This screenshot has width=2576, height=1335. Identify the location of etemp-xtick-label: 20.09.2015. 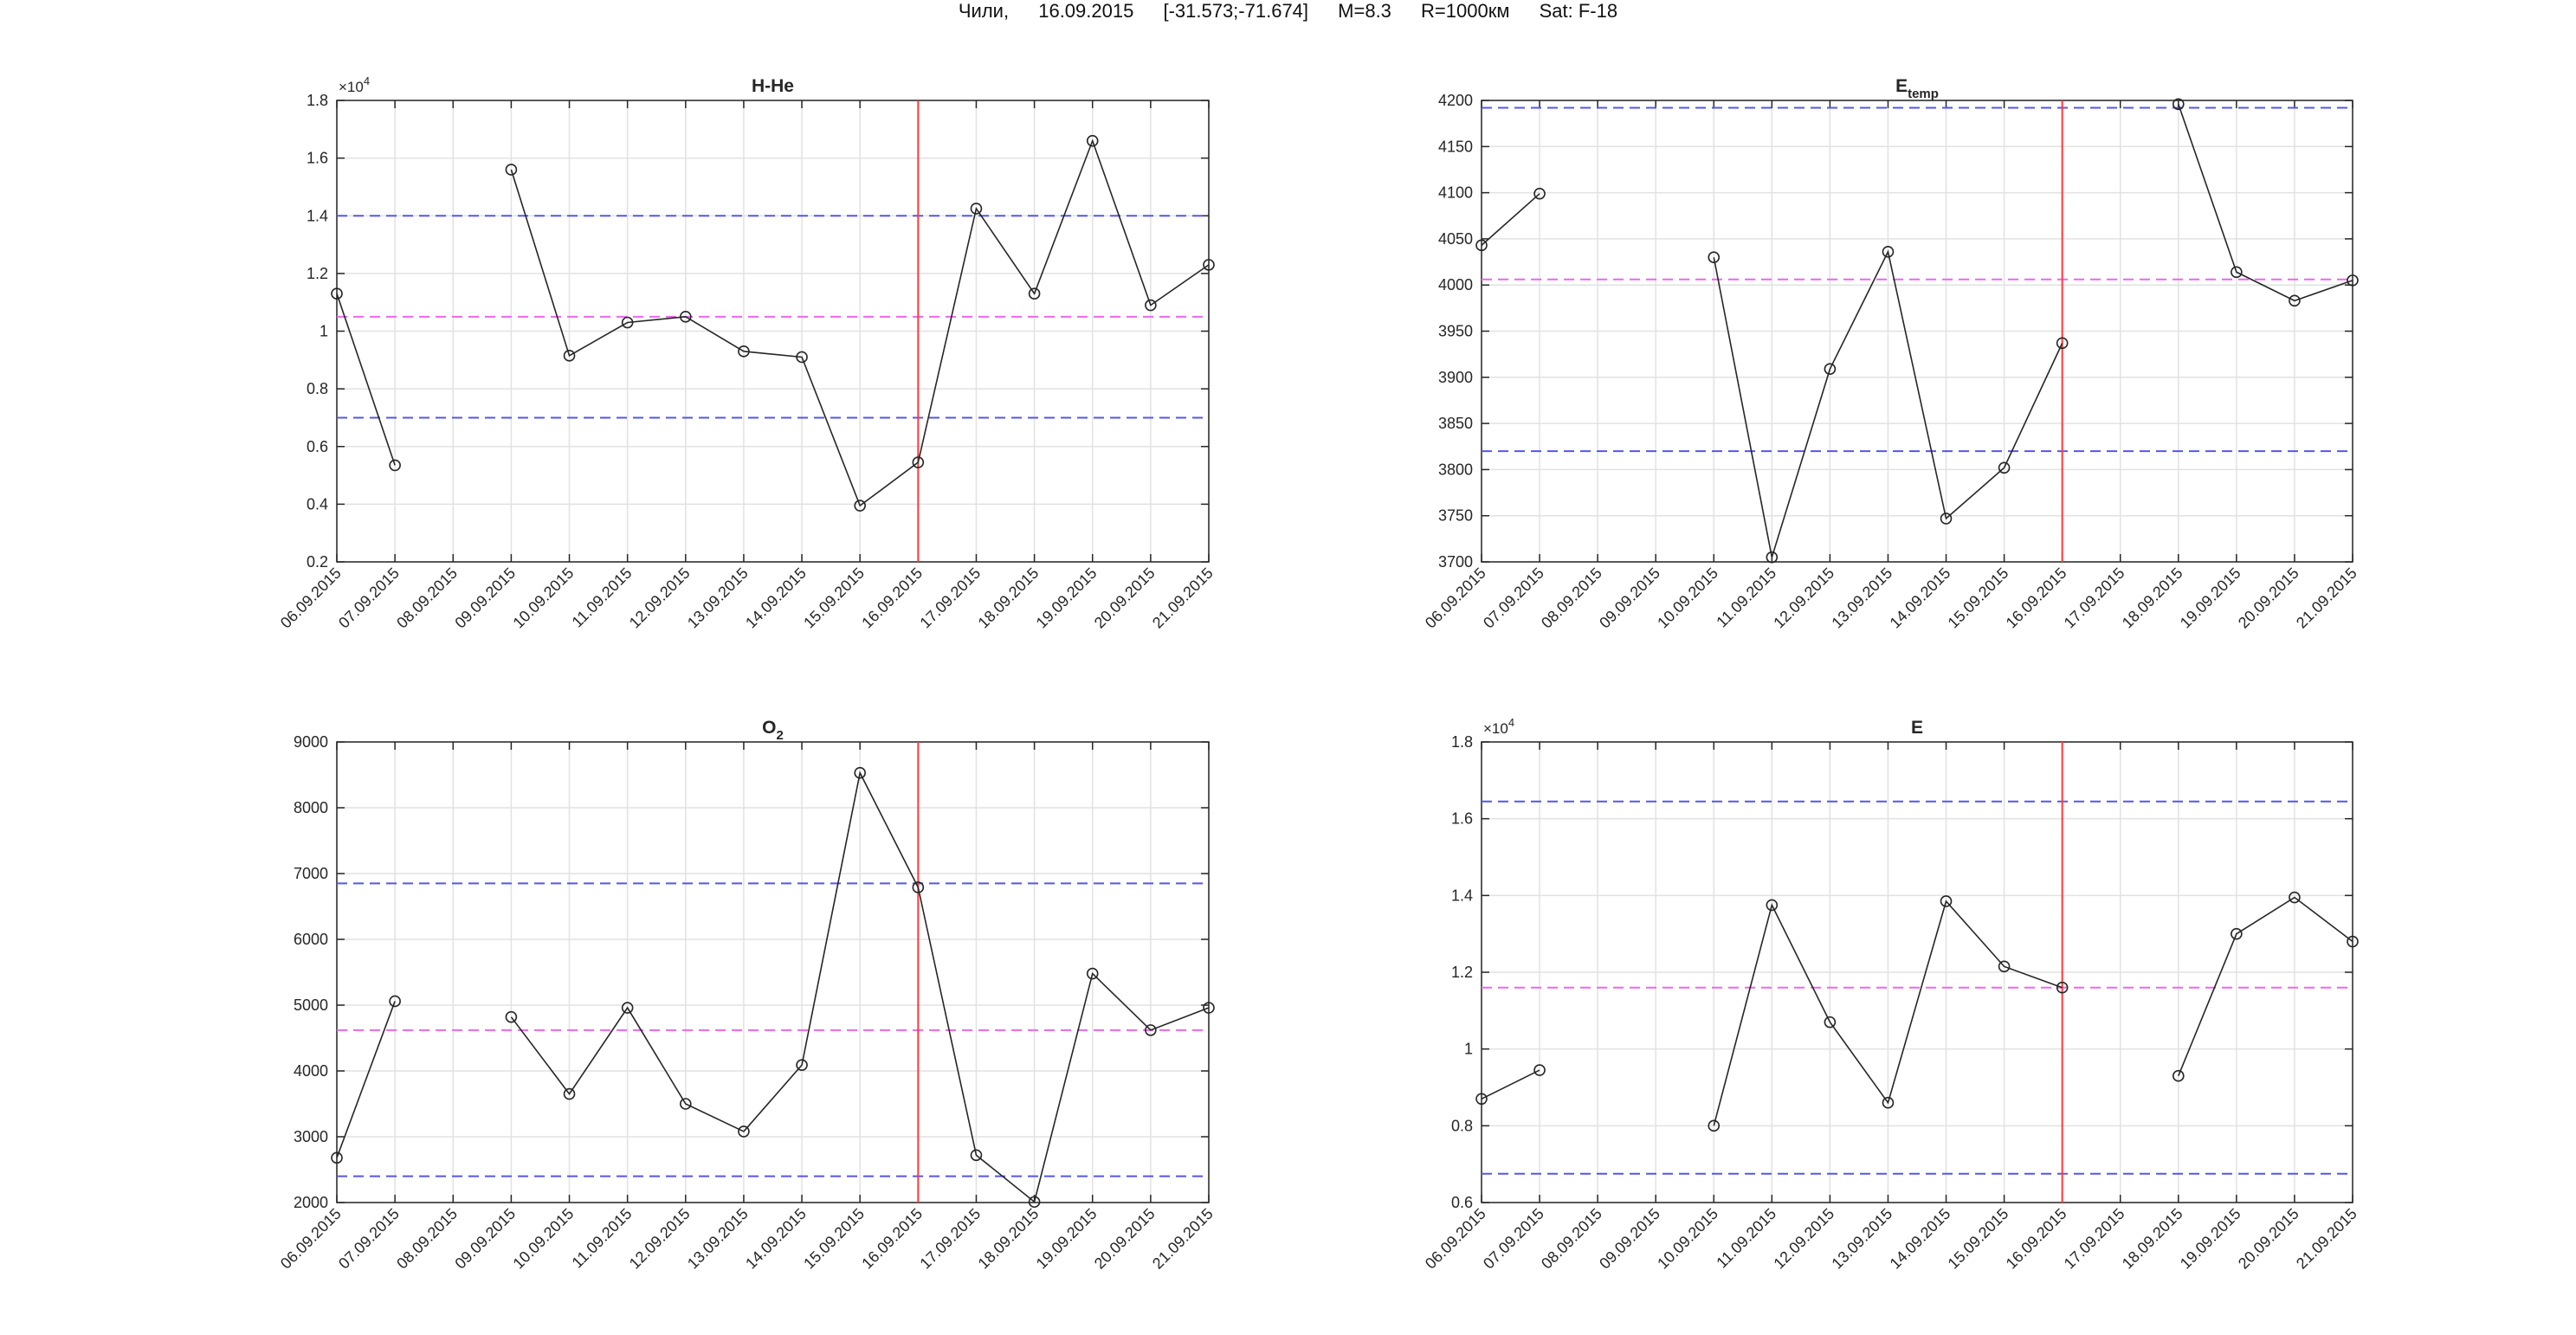
(2268, 598).